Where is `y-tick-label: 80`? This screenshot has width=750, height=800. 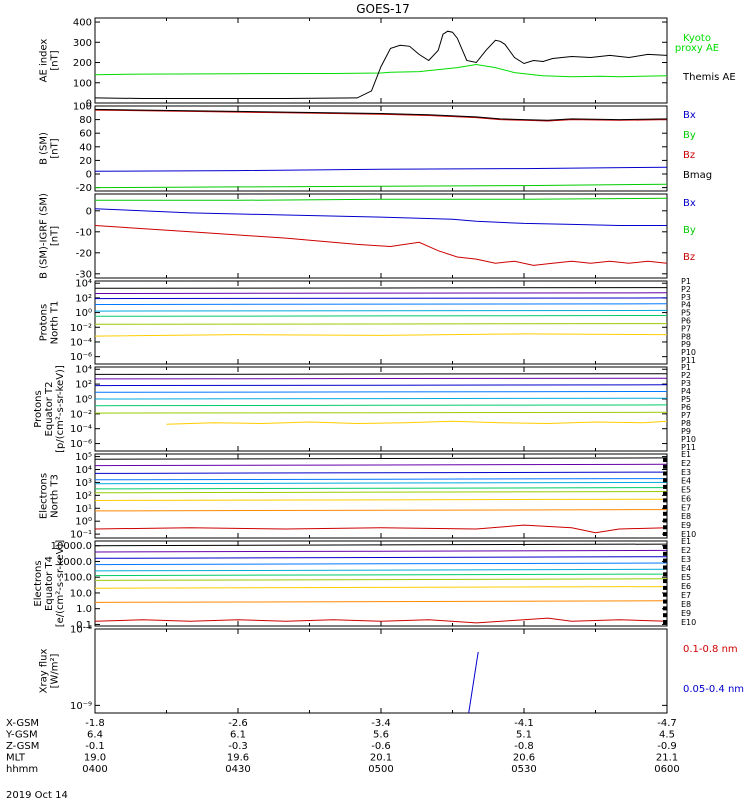
y-tick-label: 80 is located at coordinates (85, 120).